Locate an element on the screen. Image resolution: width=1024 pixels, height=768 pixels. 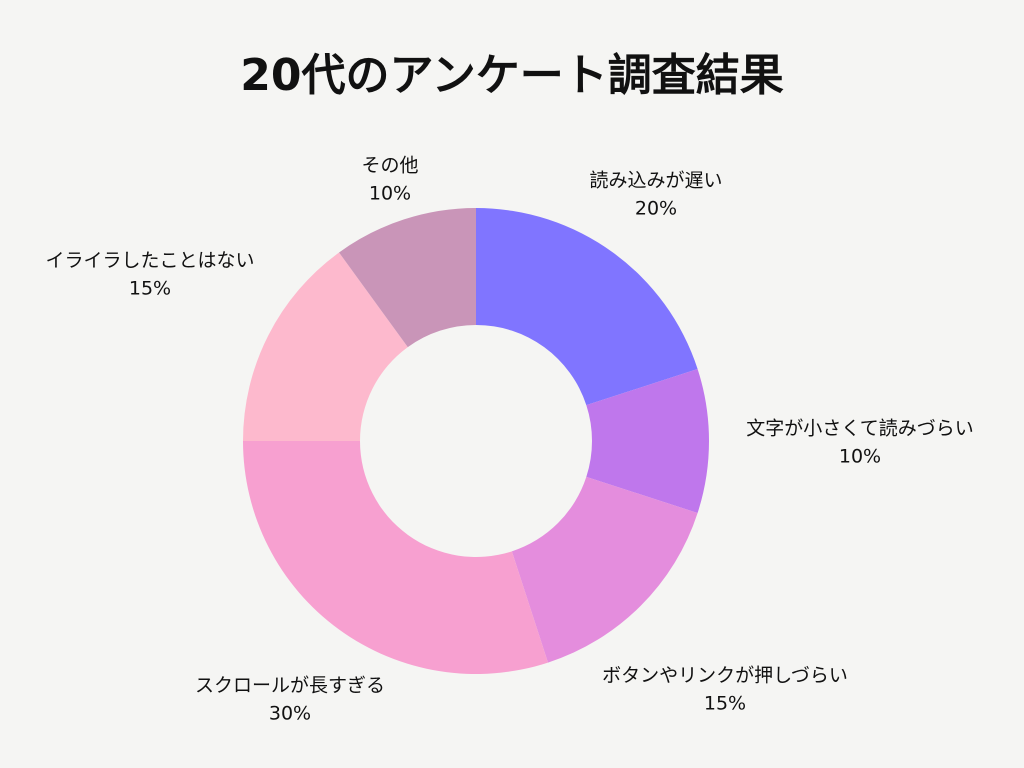
value-label: 30% is located at coordinates (290, 714).